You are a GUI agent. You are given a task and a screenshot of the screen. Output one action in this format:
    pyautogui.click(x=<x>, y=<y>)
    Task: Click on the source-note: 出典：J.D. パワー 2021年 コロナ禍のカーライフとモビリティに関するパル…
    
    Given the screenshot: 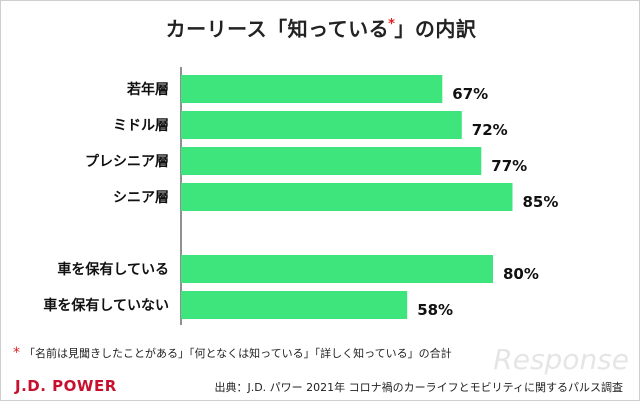 What is the action you would take?
    pyautogui.click(x=418, y=387)
    